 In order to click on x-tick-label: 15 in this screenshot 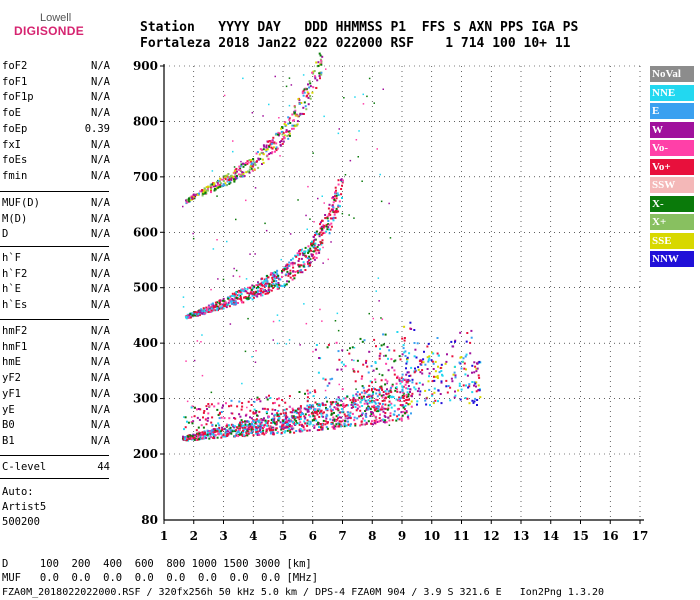, I will do `click(580, 536)`.